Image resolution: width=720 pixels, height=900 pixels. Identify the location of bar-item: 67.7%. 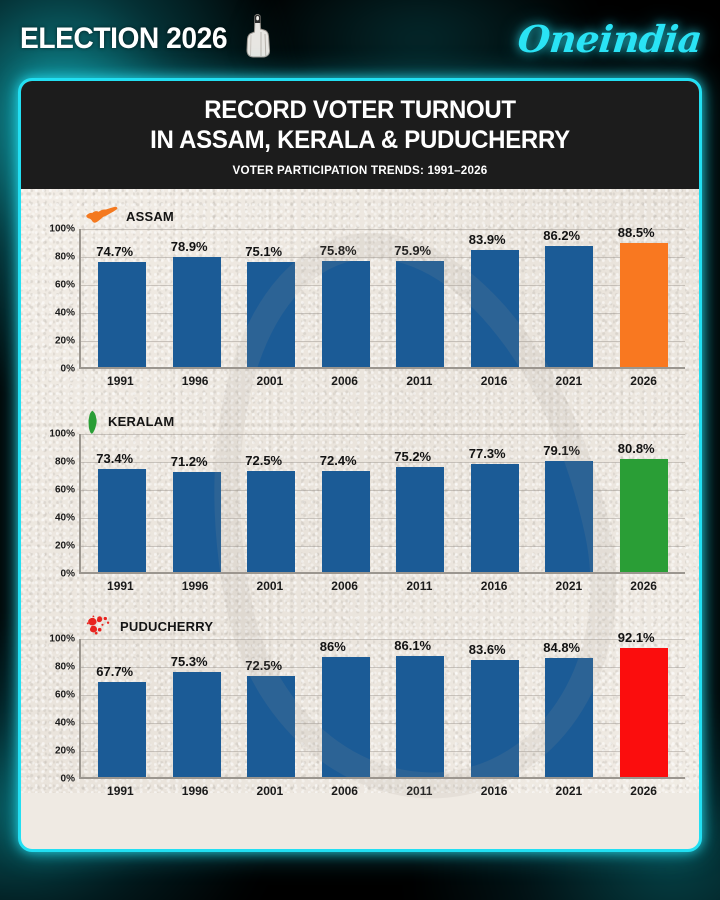
(122, 708).